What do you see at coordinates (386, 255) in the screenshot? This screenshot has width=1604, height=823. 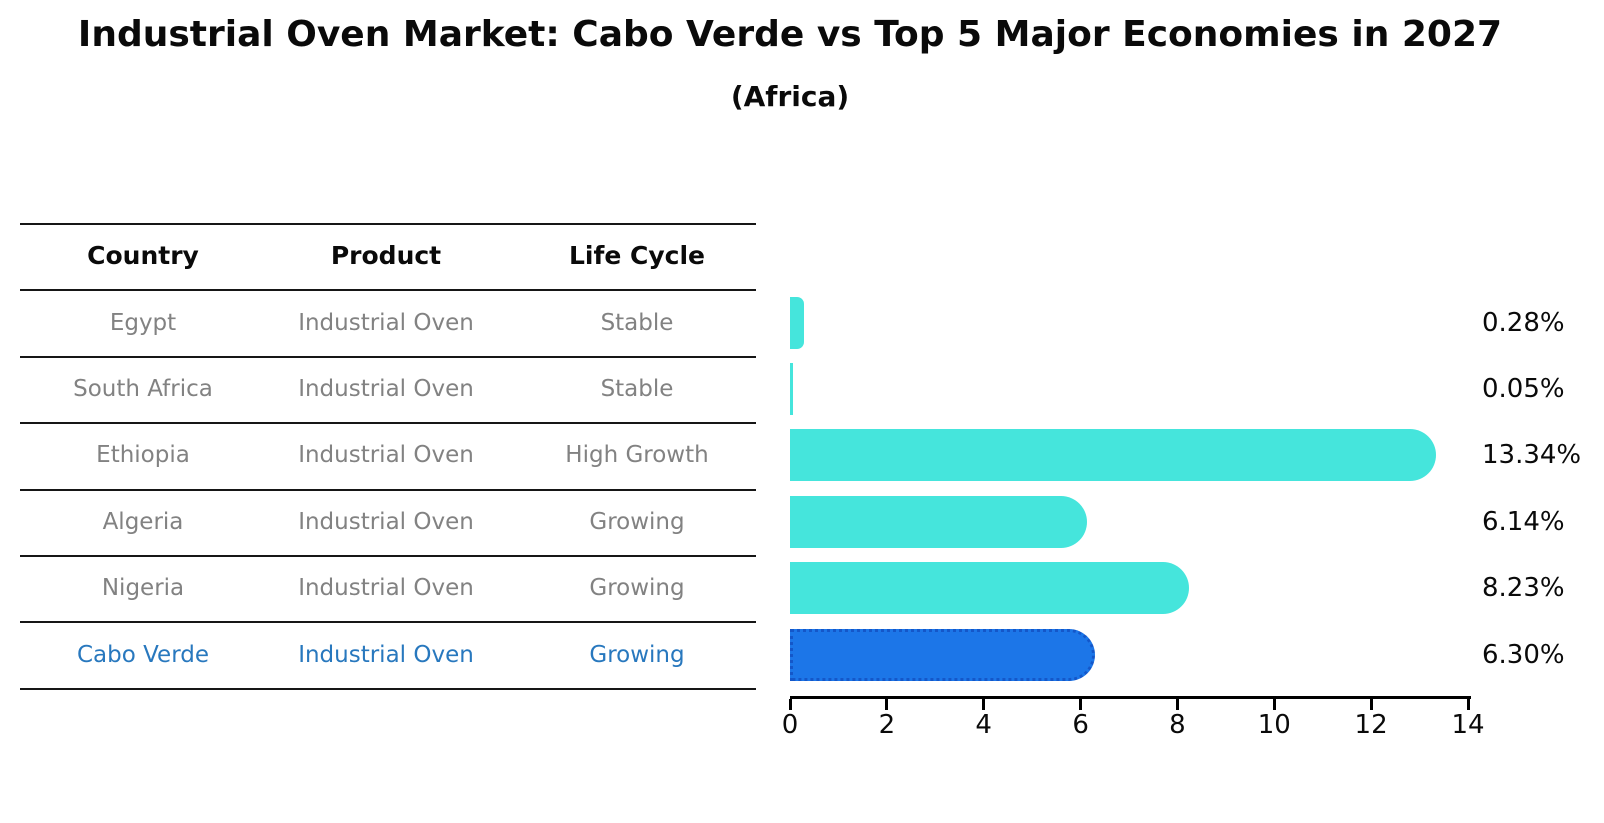 I see `column-header-product: Product` at bounding box center [386, 255].